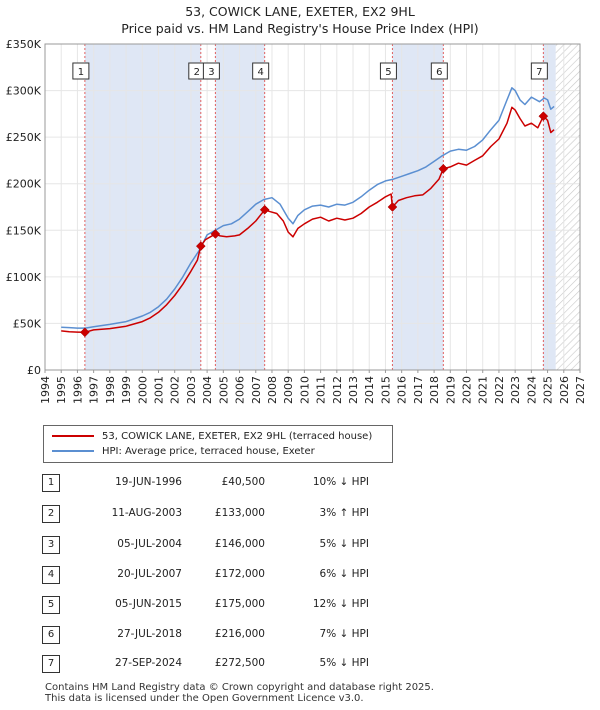  Describe the element at coordinates (515, 390) in the screenshot. I see `x-tick-label: 2023` at that location.